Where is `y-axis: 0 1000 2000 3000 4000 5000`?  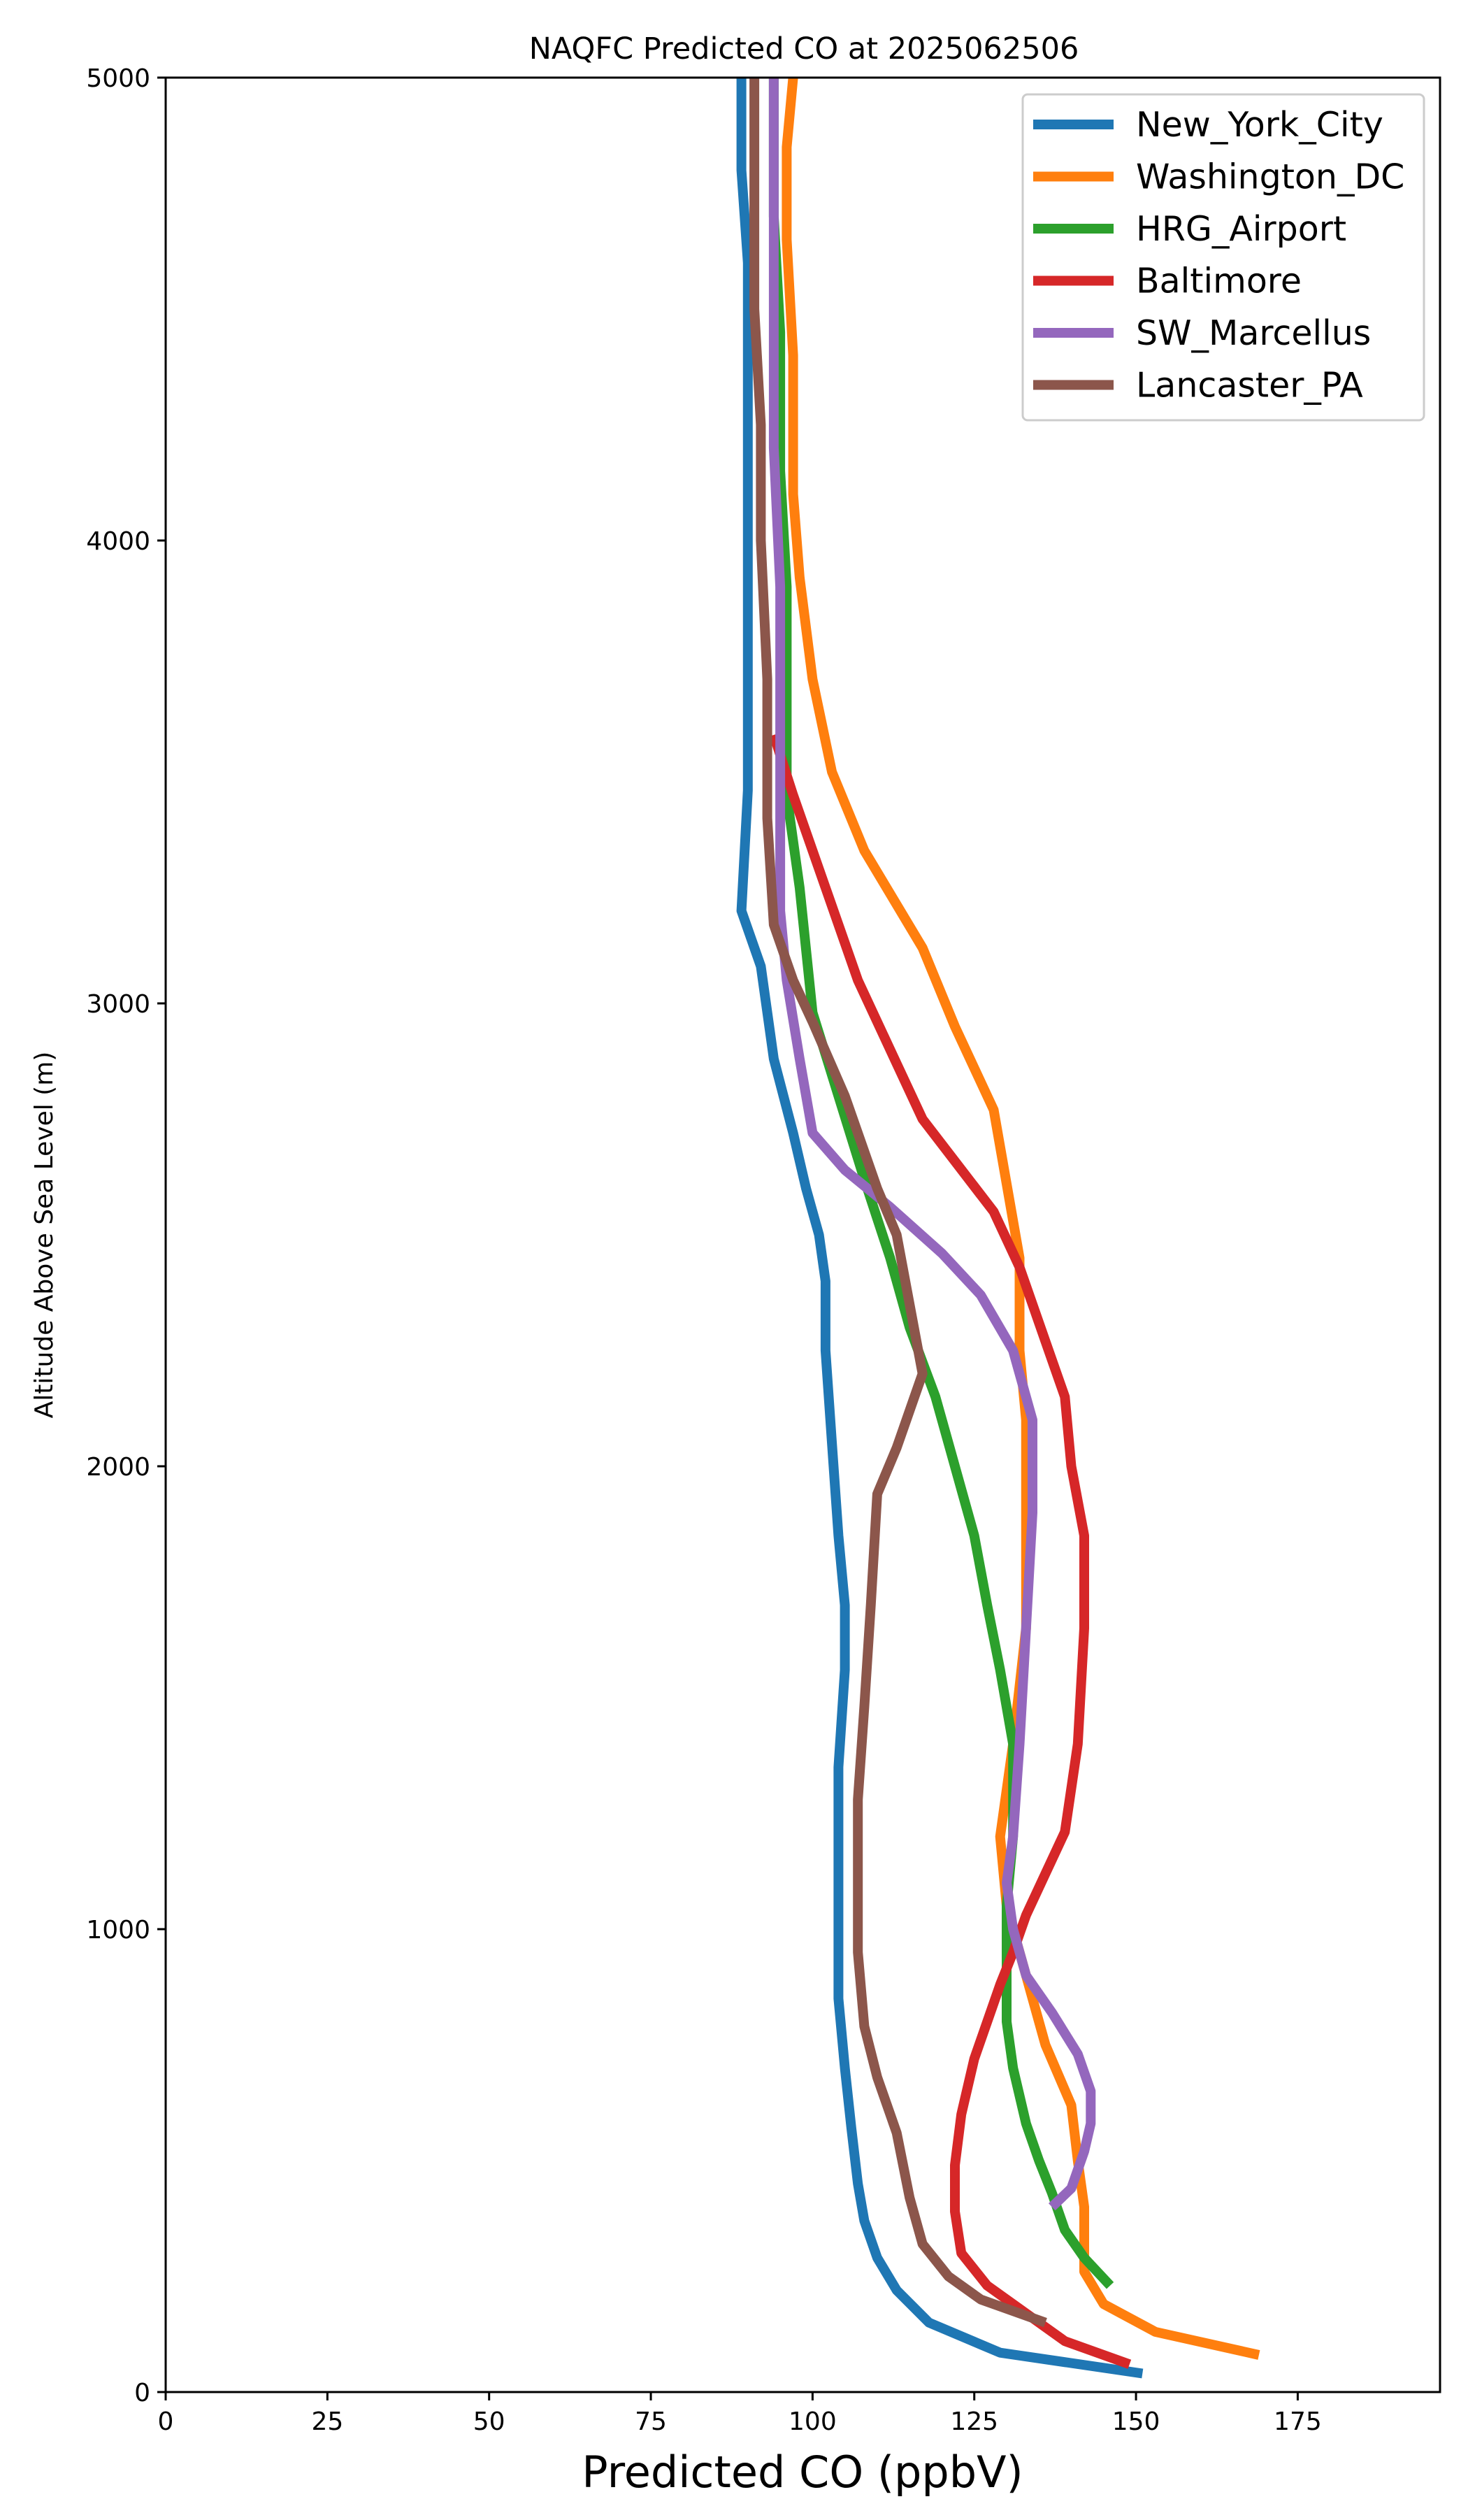 y-axis: 0 1000 2000 3000 4000 5000 is located at coordinates (126, 1235).